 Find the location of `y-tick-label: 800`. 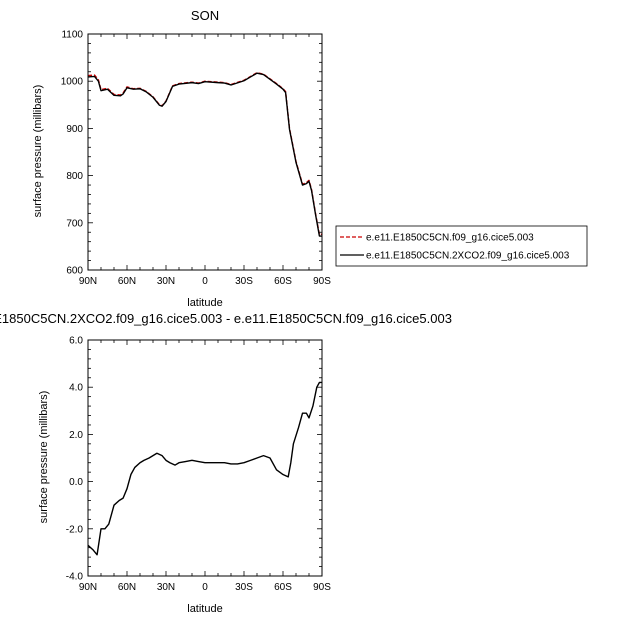

y-tick-label: 800 is located at coordinates (74, 176).